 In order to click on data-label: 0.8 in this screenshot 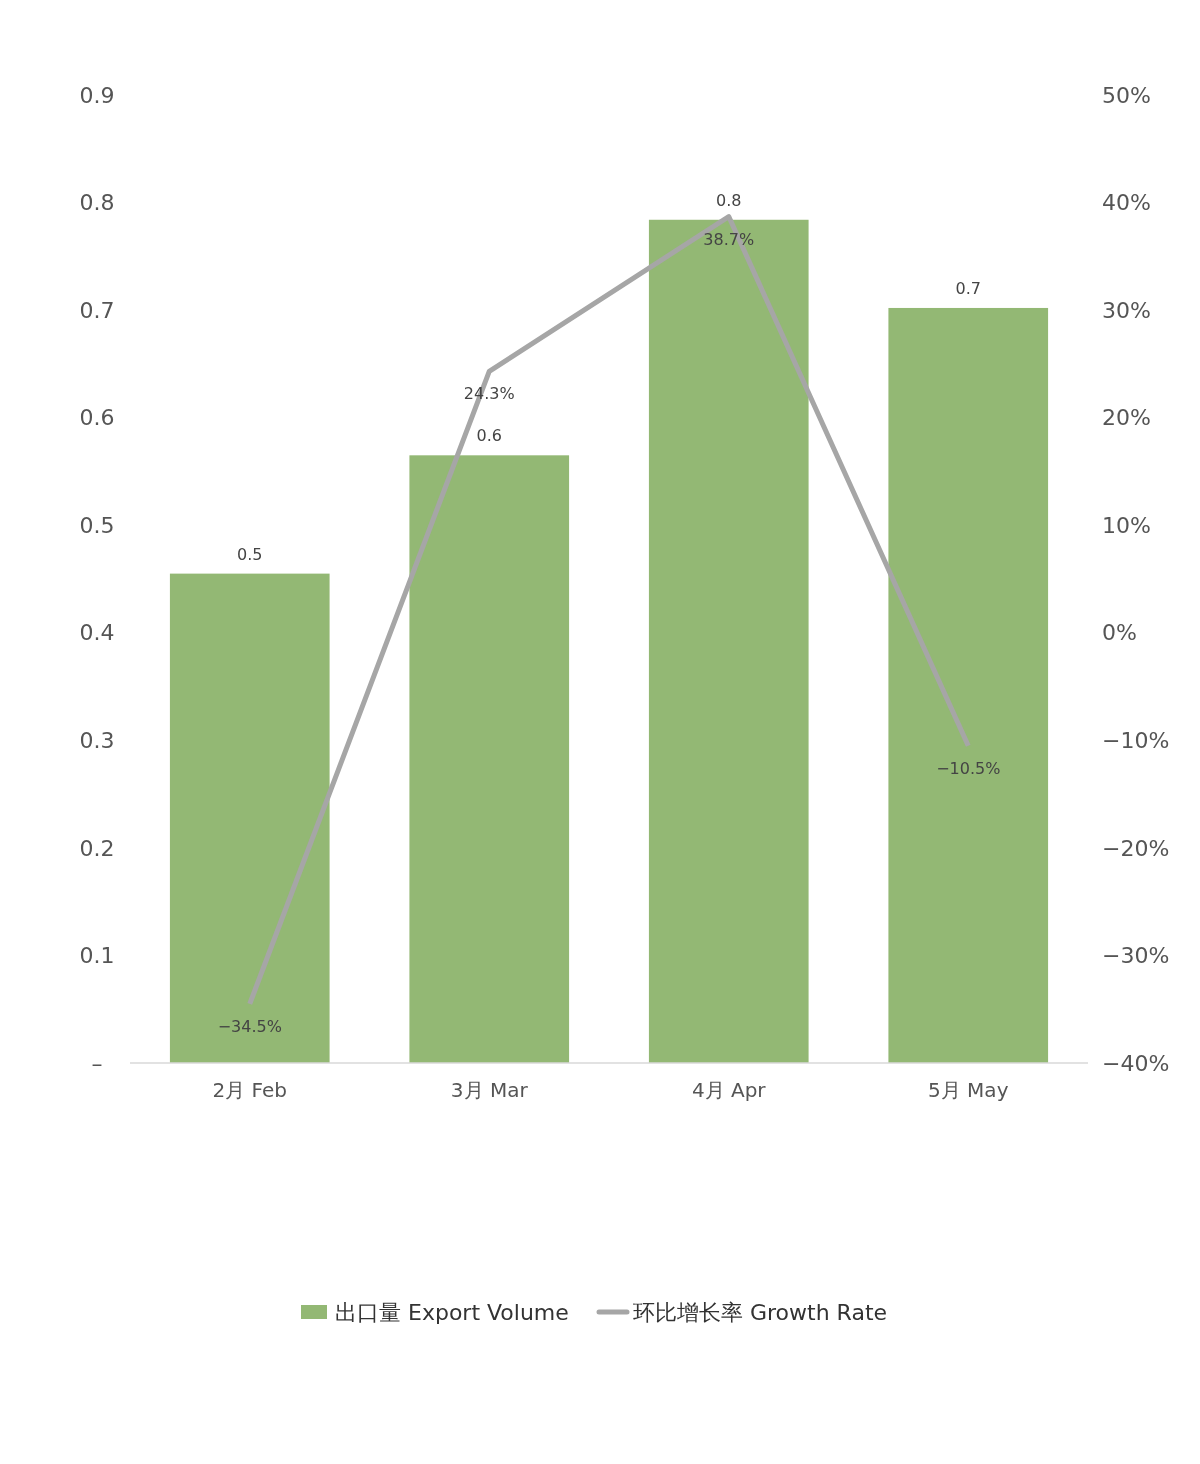, I will do `click(729, 200)`.